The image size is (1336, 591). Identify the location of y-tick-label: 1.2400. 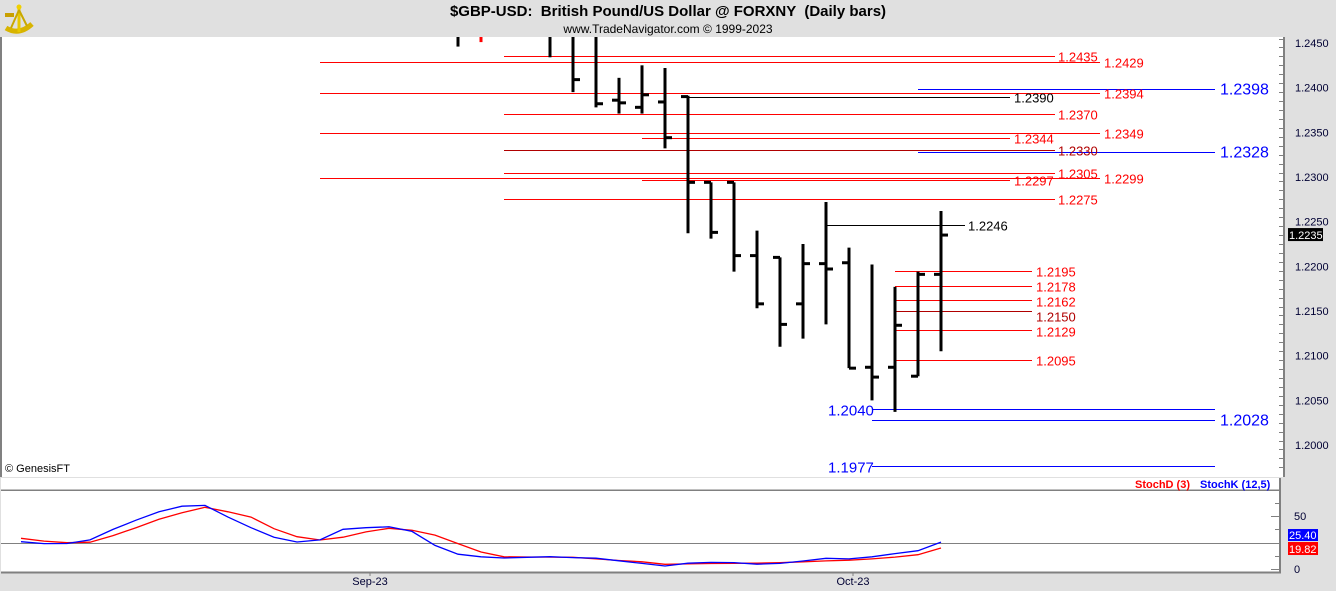
(1312, 89).